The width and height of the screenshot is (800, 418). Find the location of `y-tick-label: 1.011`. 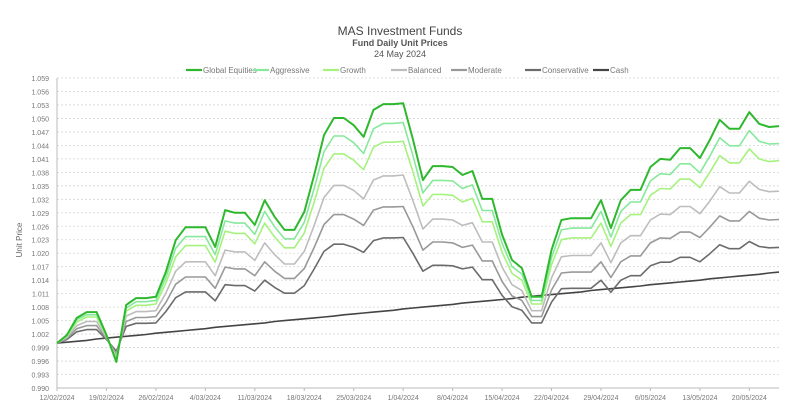

y-tick-label: 1.011 is located at coordinates (40, 295).